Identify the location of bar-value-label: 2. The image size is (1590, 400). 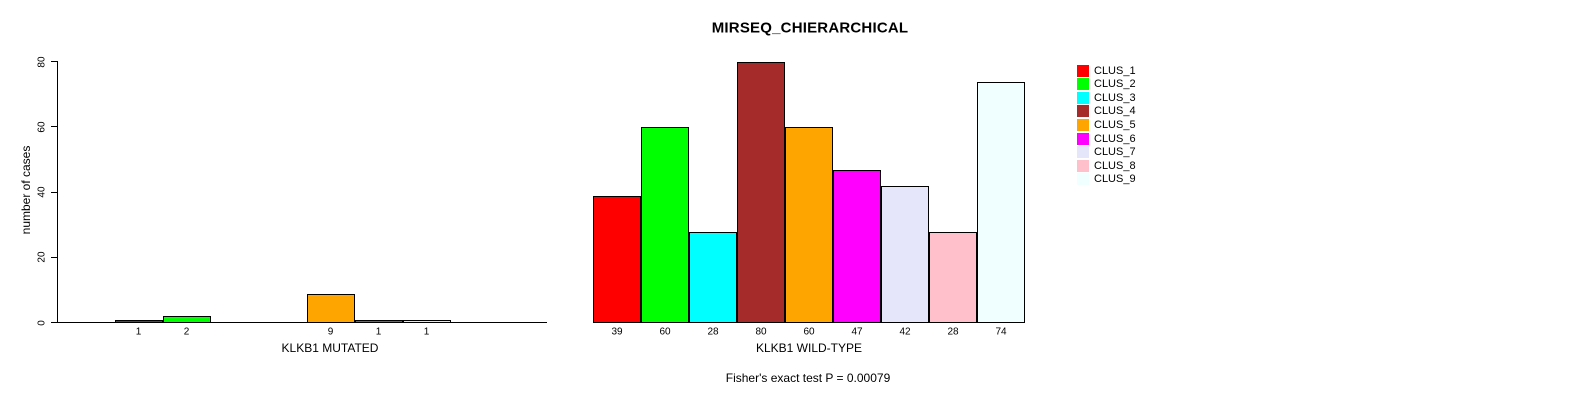
(186, 331).